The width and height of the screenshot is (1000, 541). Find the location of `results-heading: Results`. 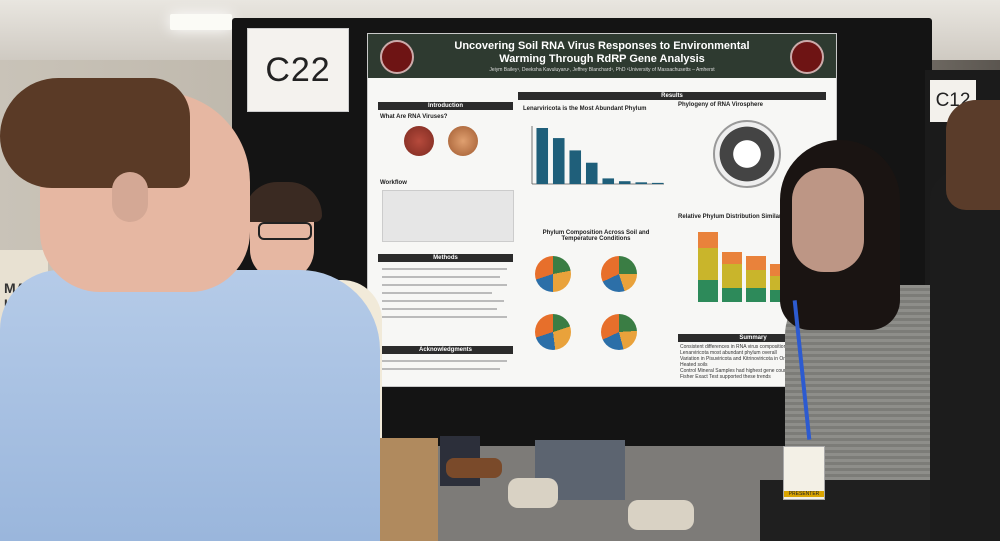

results-heading: Results is located at coordinates (672, 96).